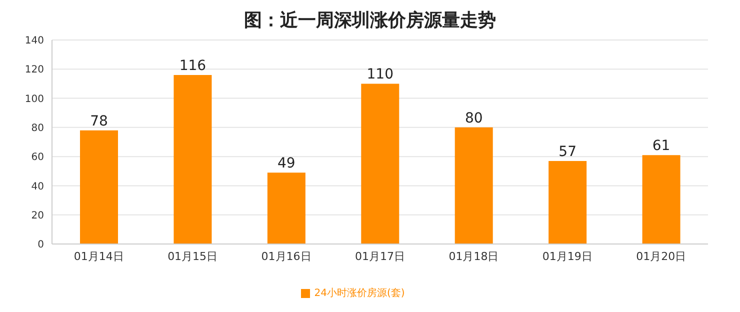 This screenshot has width=740, height=312. Describe the element at coordinates (380, 256) in the screenshot. I see `x-tick-label: 01月17日` at that location.